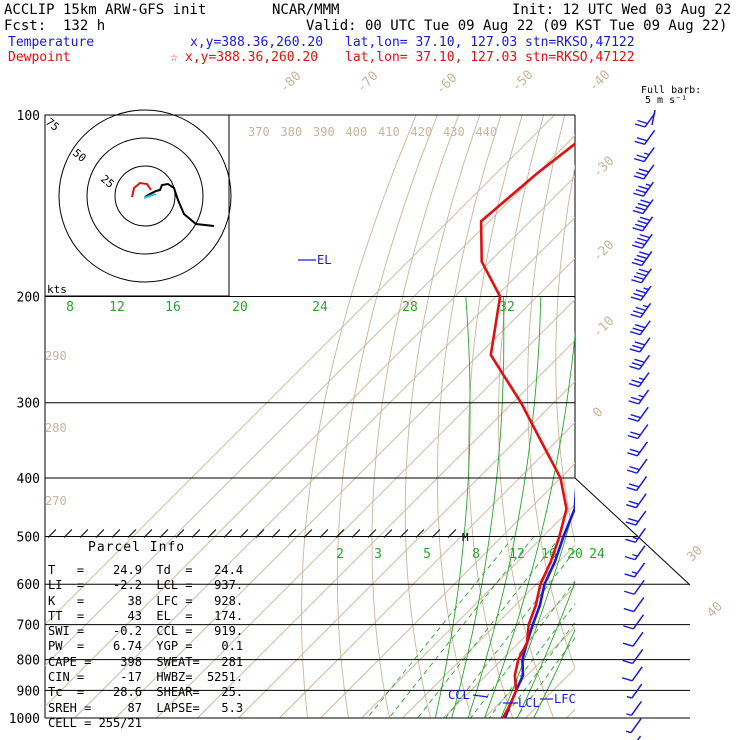  Describe the element at coordinates (598, 413) in the screenshot. I see `isotherm-label: 0` at that location.